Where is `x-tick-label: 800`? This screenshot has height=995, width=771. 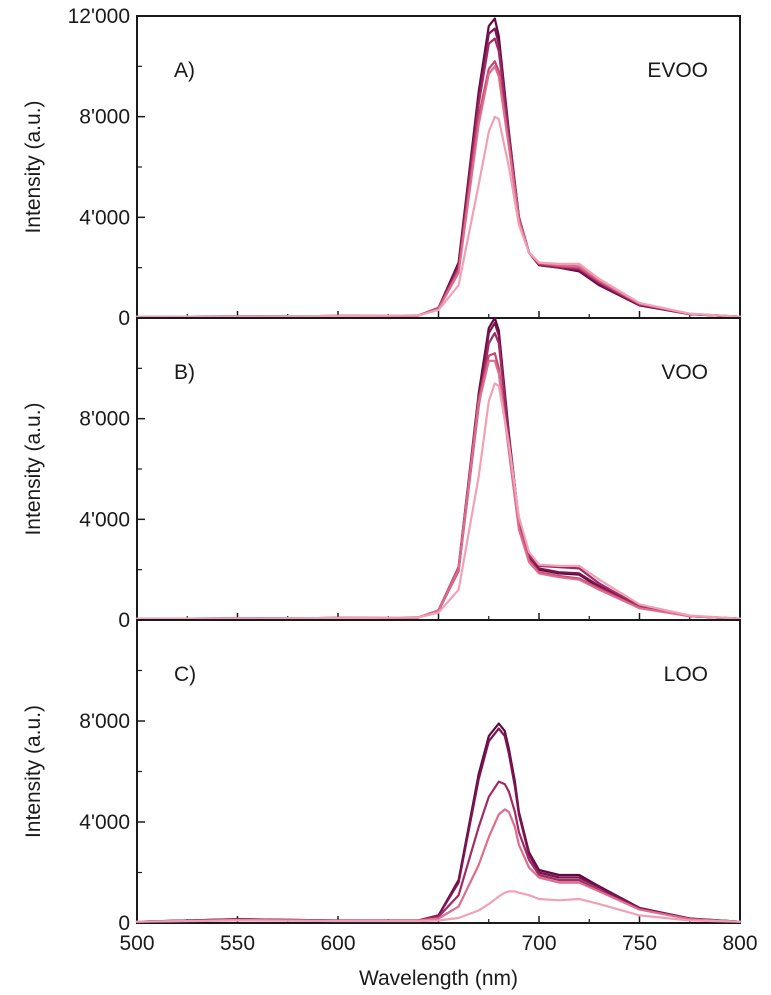 x-tick-label: 800 is located at coordinates (739, 943).